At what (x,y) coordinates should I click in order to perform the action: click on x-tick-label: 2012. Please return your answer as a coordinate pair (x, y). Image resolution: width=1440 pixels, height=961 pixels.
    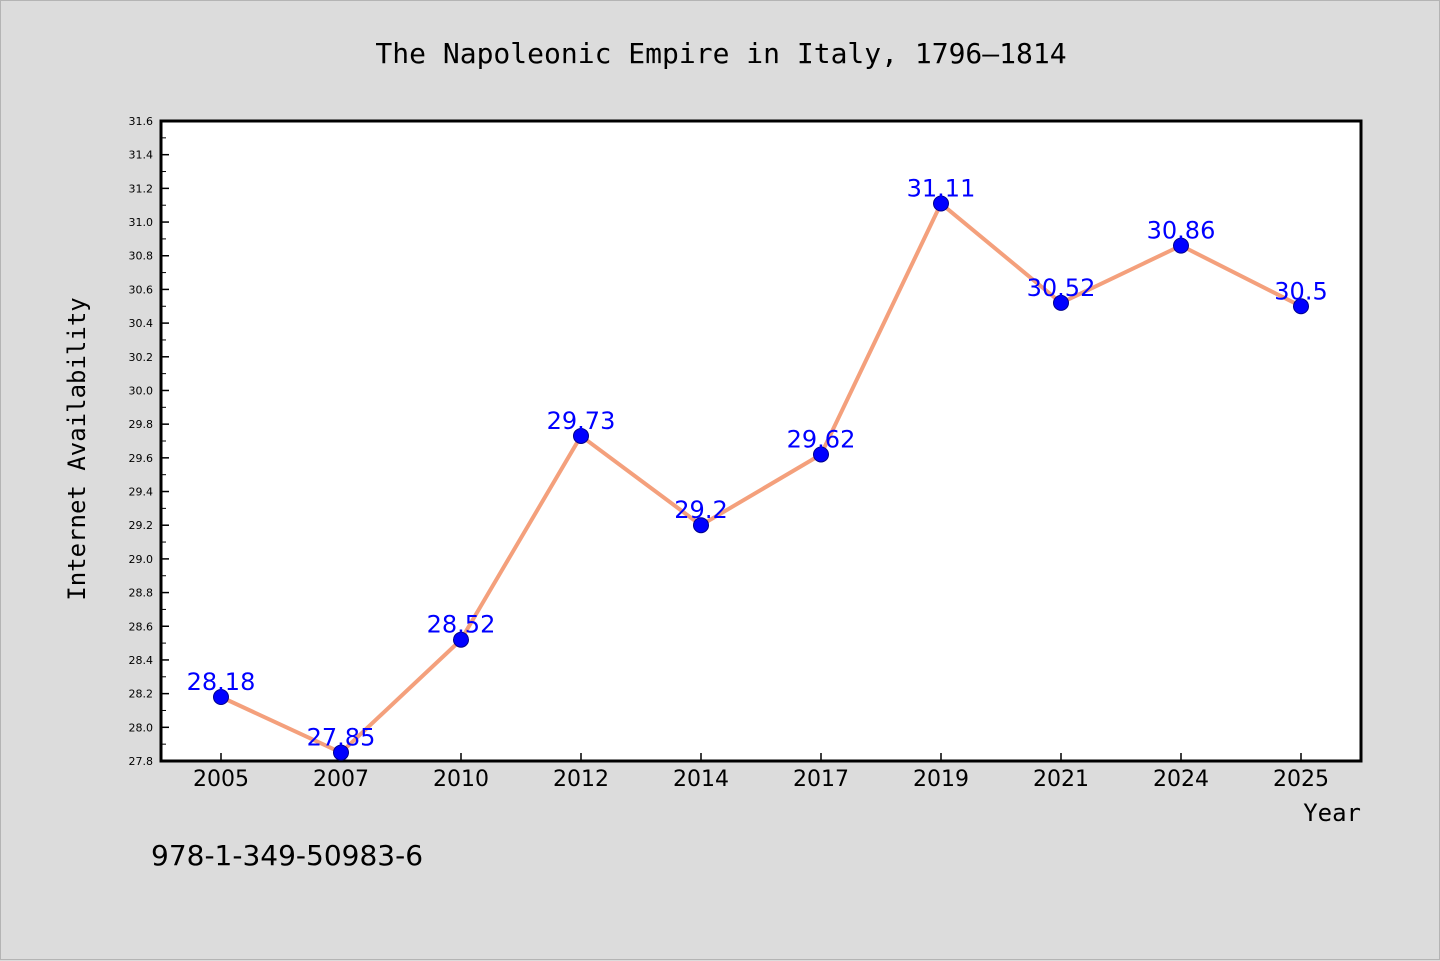
    Looking at the image, I should click on (581, 779).